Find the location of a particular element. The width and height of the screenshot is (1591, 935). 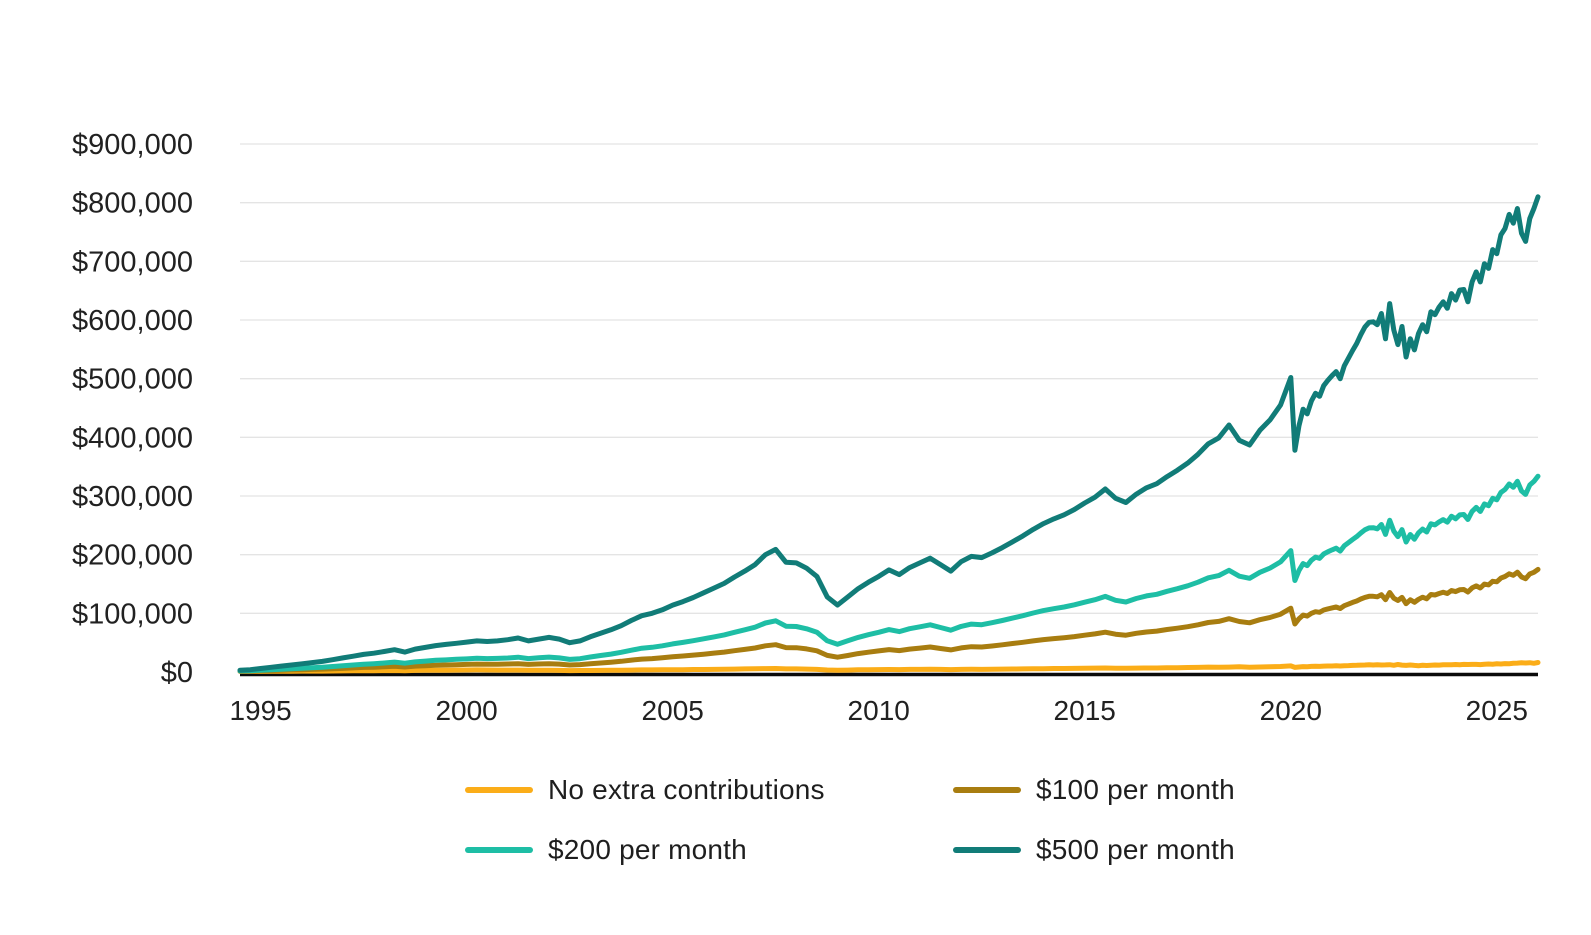

y-tick-label: $800,000 is located at coordinates (132, 204).